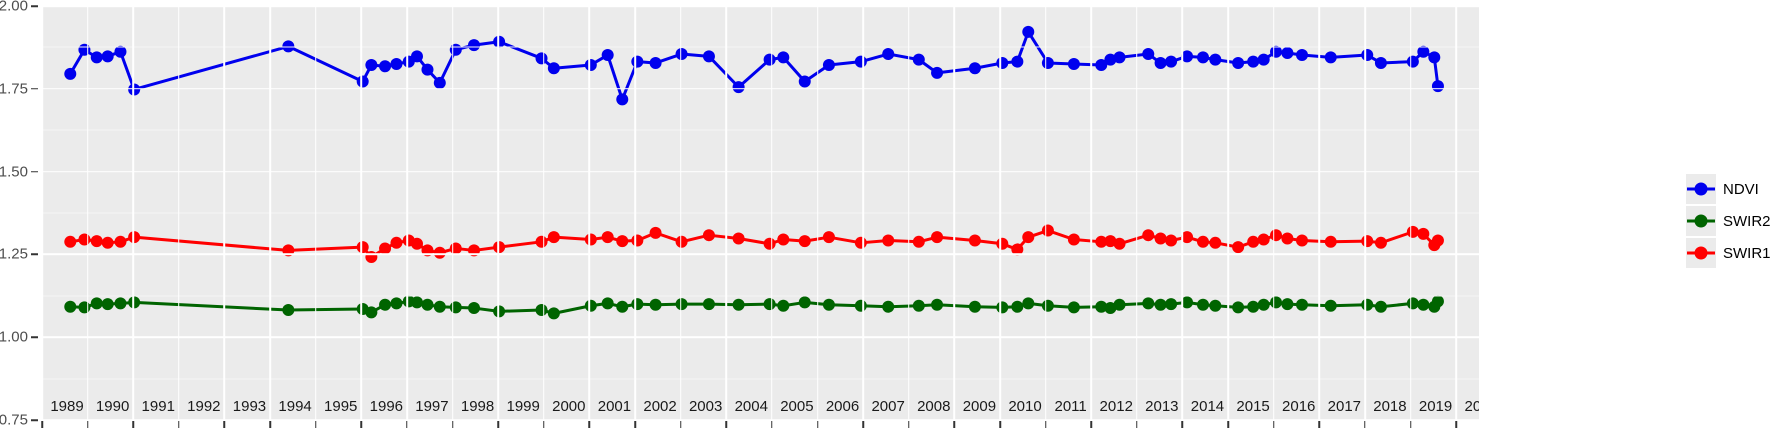  I want to click on legend-item-label: SWIR2, so click(1747, 221).